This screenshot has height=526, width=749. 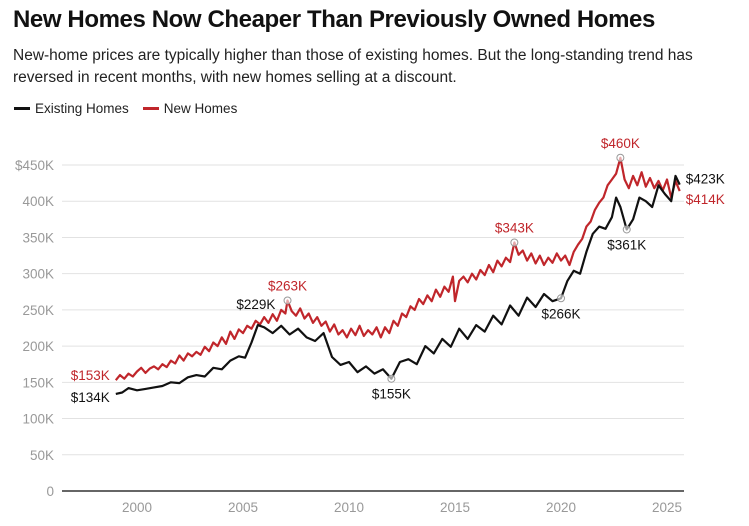 I want to click on y-tick-label: 200K, so click(x=38, y=346).